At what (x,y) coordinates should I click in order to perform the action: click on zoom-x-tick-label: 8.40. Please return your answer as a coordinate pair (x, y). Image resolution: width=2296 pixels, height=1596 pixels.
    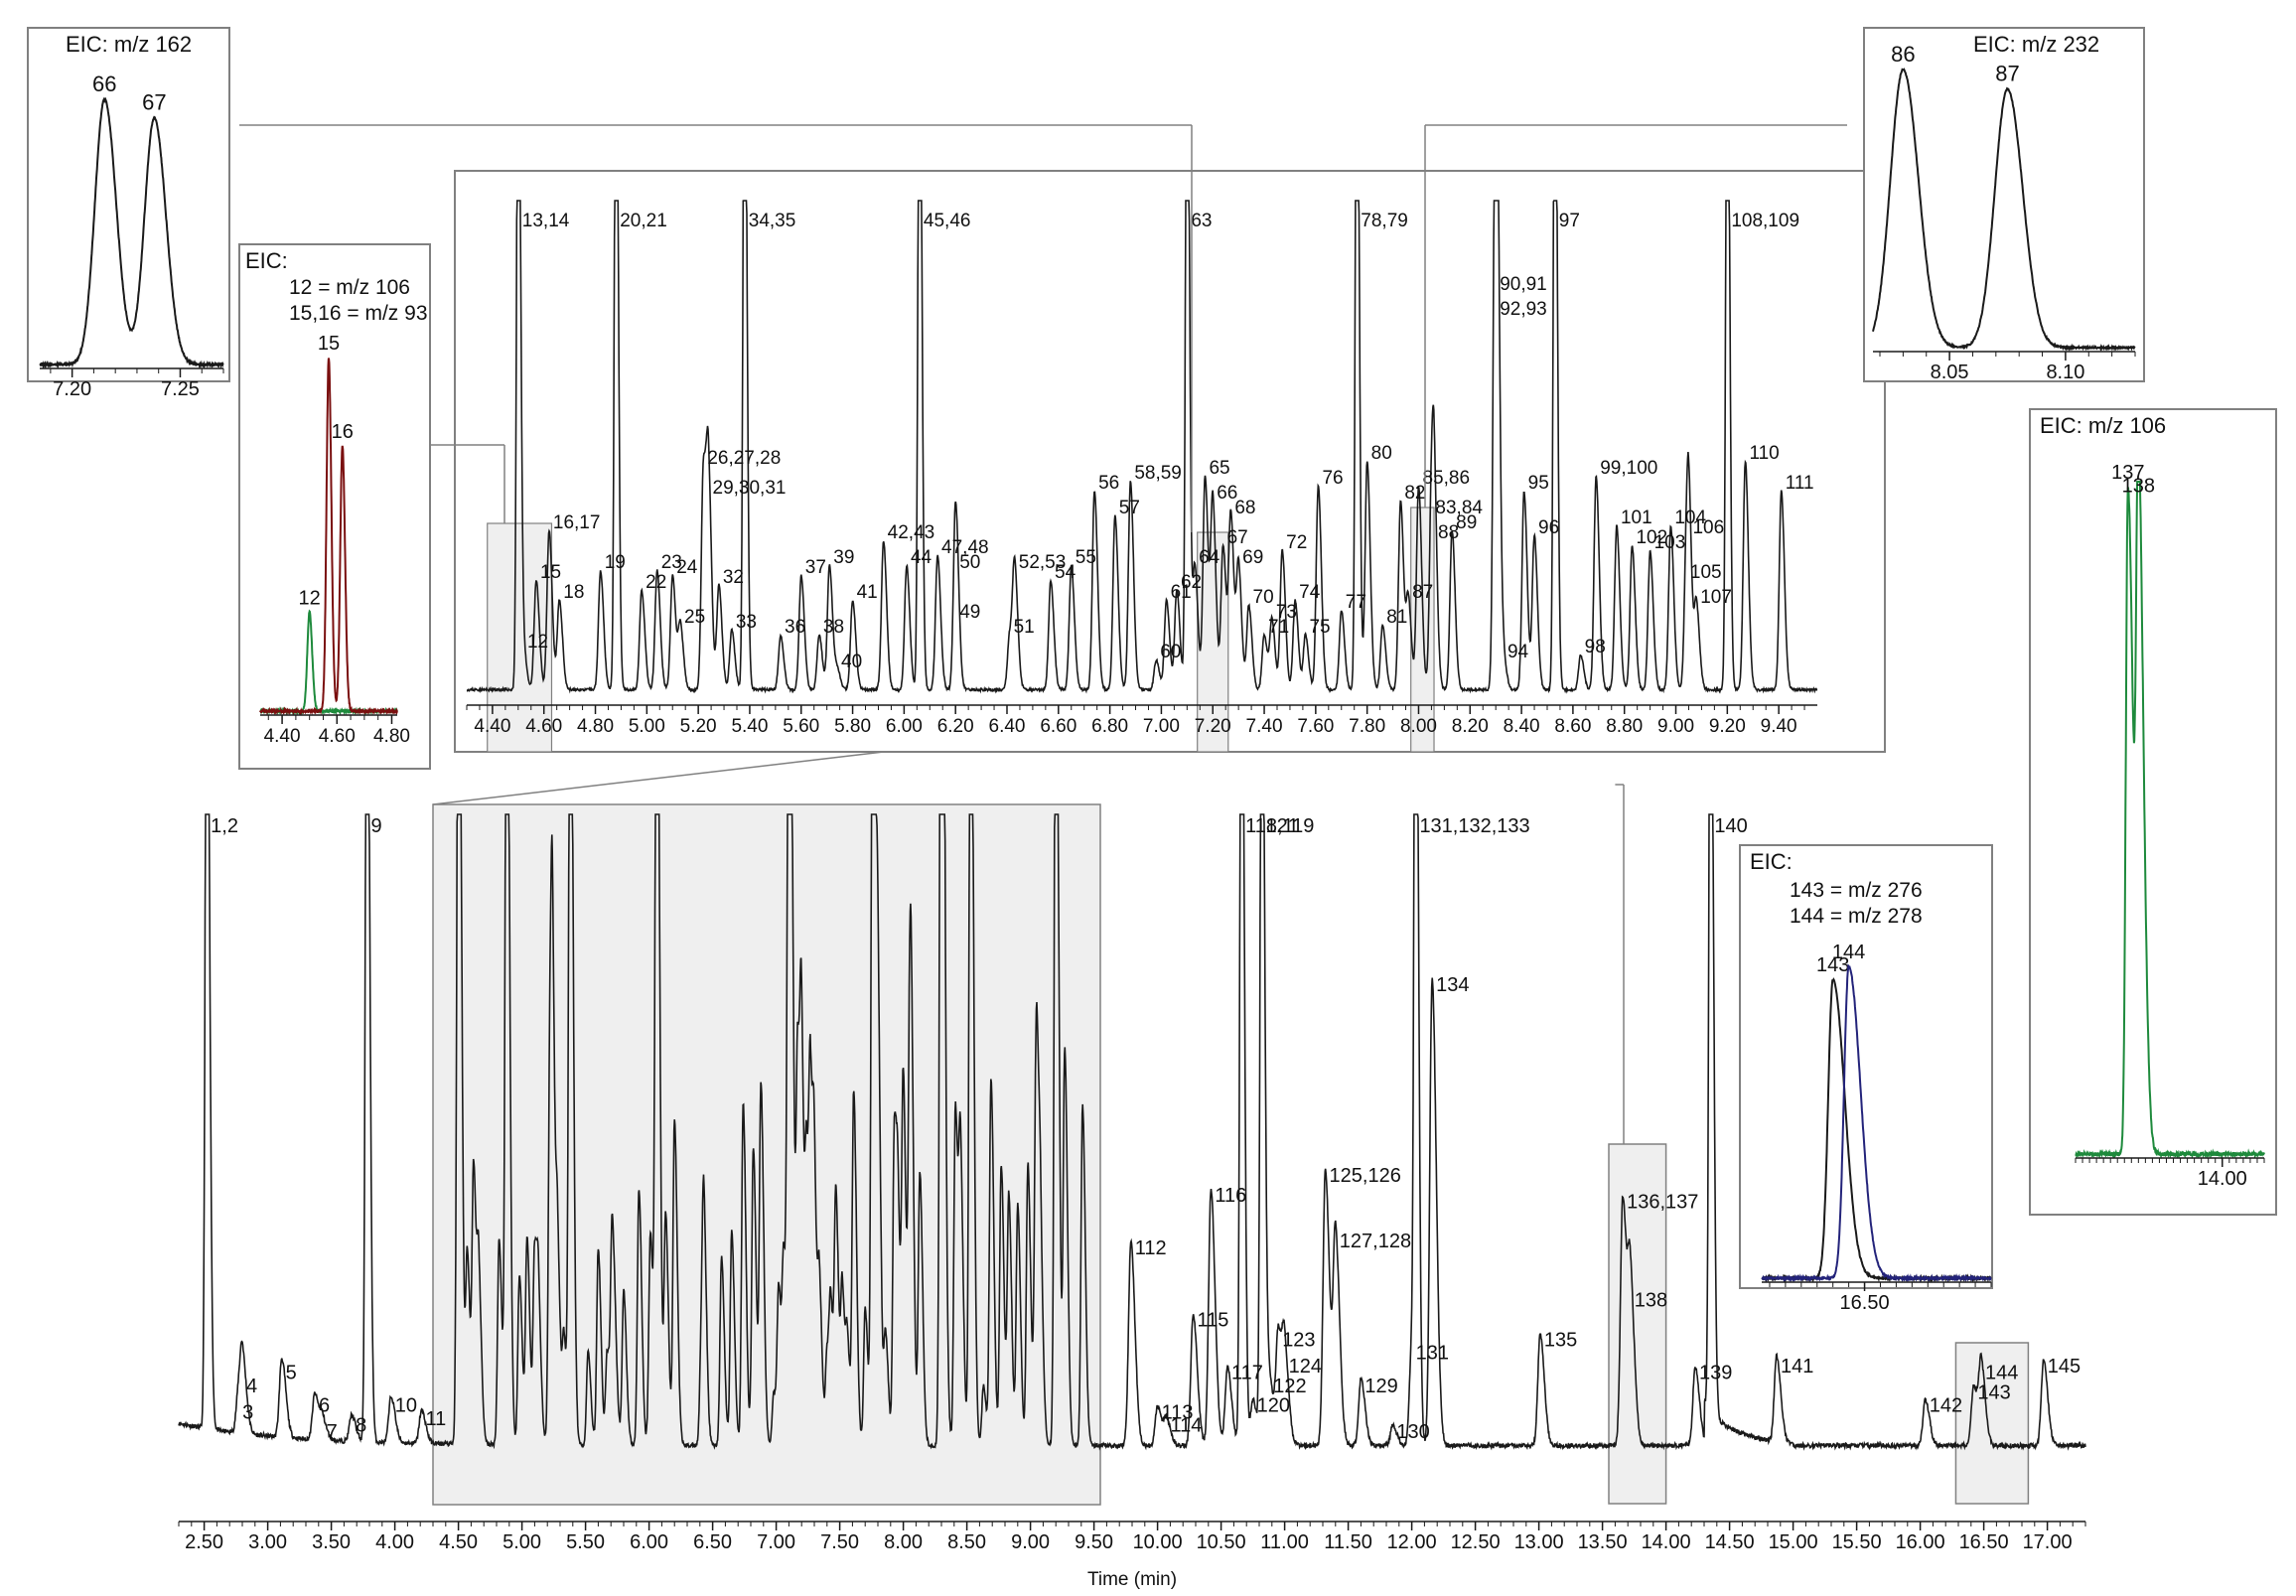
    Looking at the image, I should click on (1522, 726).